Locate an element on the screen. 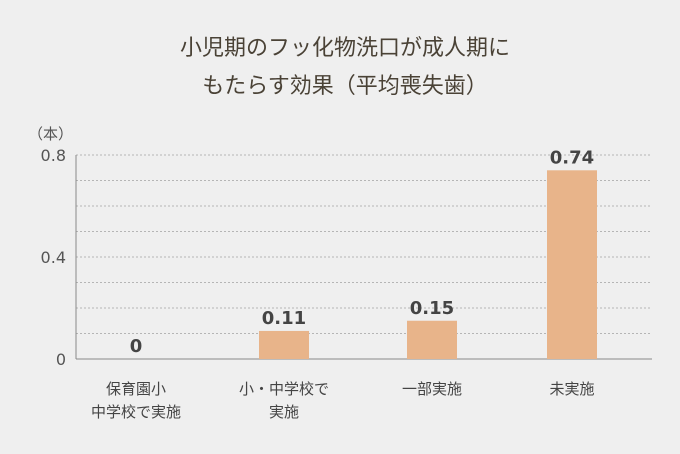  chart-title-line-1: 小児期のフッ化物洗口が成人期に is located at coordinates (345, 48).